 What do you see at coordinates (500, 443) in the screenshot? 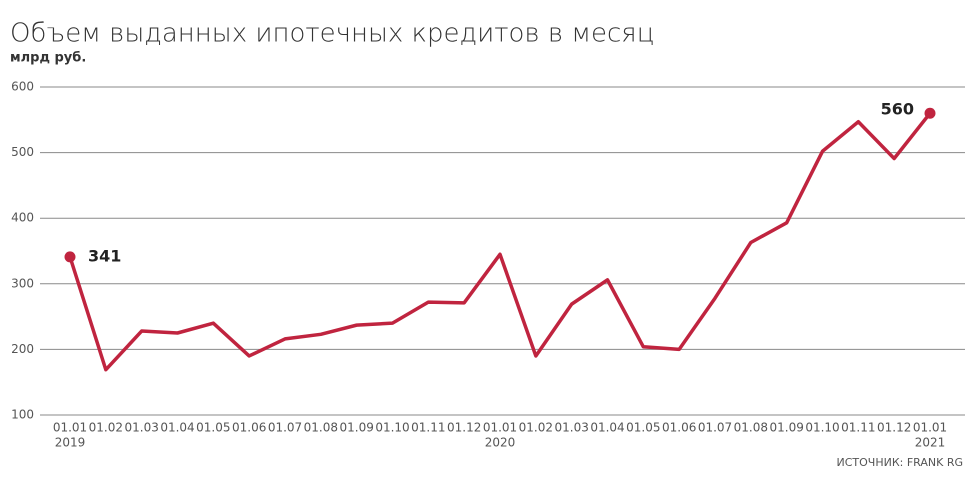
I see `x-year-label: 2020` at bounding box center [500, 443].